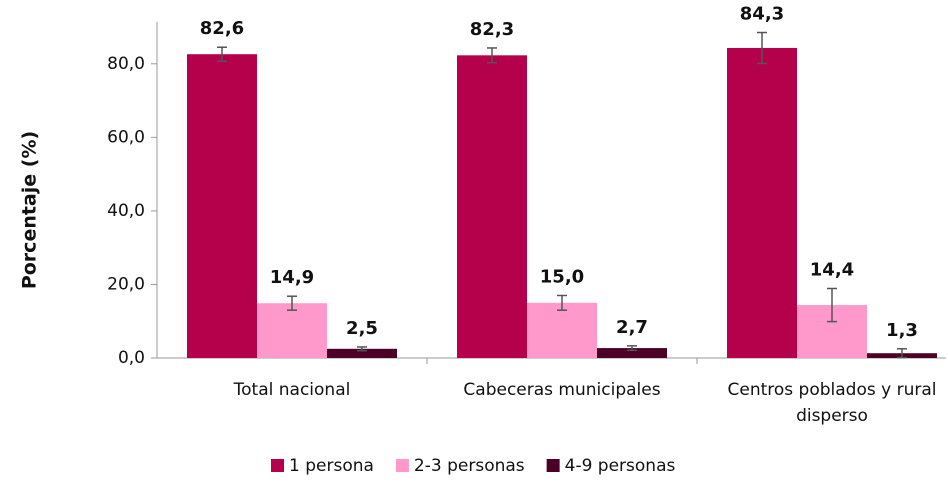  What do you see at coordinates (222, 28) in the screenshot?
I see `value-label: 82,6` at bounding box center [222, 28].